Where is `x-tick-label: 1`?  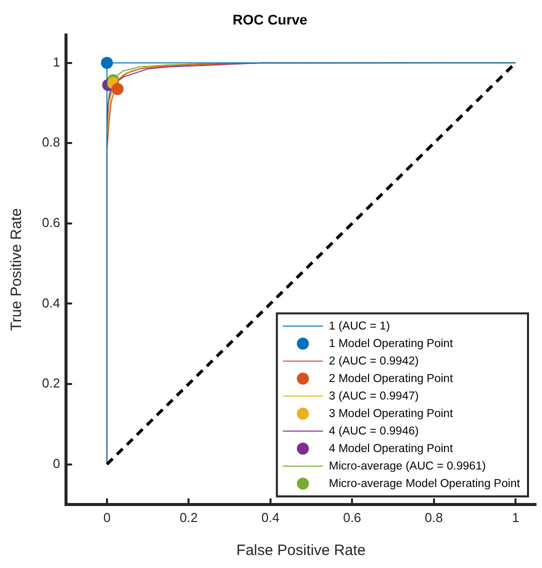 x-tick-label: 1 is located at coordinates (516, 517).